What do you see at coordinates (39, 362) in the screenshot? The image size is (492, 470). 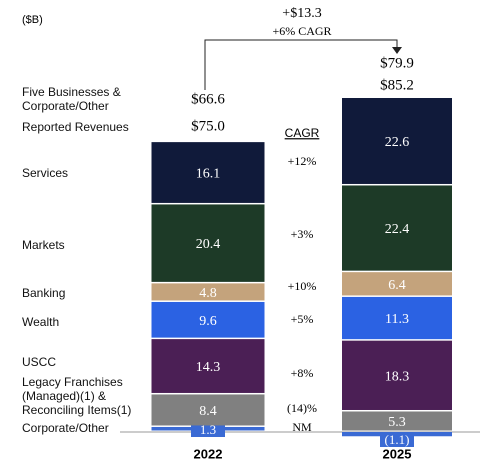 I see `series-label: USCC` at bounding box center [39, 362].